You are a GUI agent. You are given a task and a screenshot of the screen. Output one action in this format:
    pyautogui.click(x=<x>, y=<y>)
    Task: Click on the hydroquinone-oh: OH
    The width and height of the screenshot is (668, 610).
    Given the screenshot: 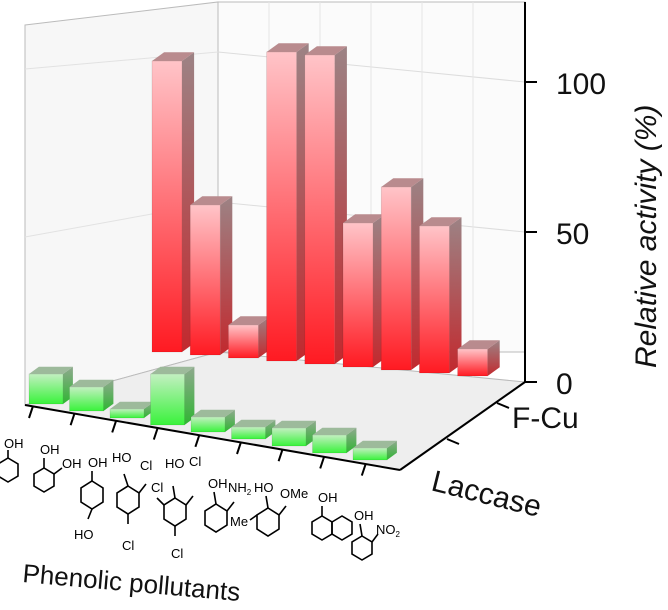 What is the action you would take?
    pyautogui.click(x=98, y=462)
    